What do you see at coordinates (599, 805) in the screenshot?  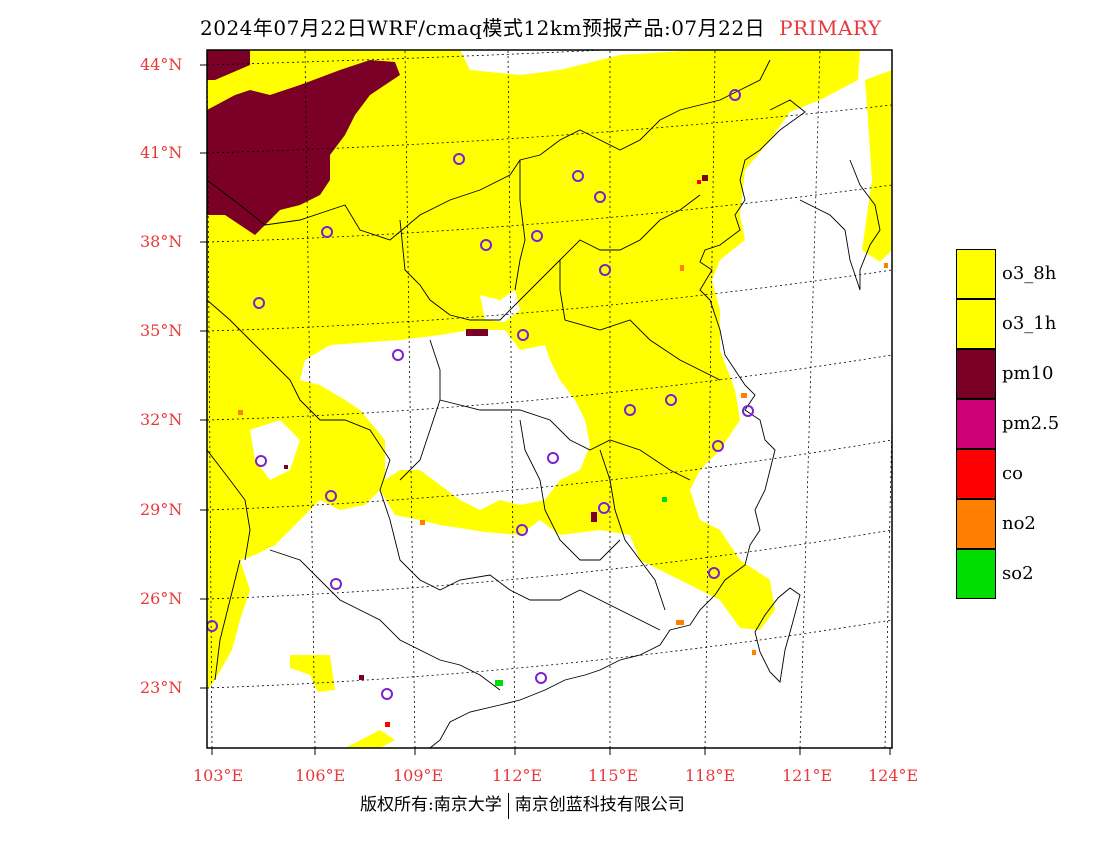 I see `credit-right: 南京创蓝科技有限公司` at bounding box center [599, 805].